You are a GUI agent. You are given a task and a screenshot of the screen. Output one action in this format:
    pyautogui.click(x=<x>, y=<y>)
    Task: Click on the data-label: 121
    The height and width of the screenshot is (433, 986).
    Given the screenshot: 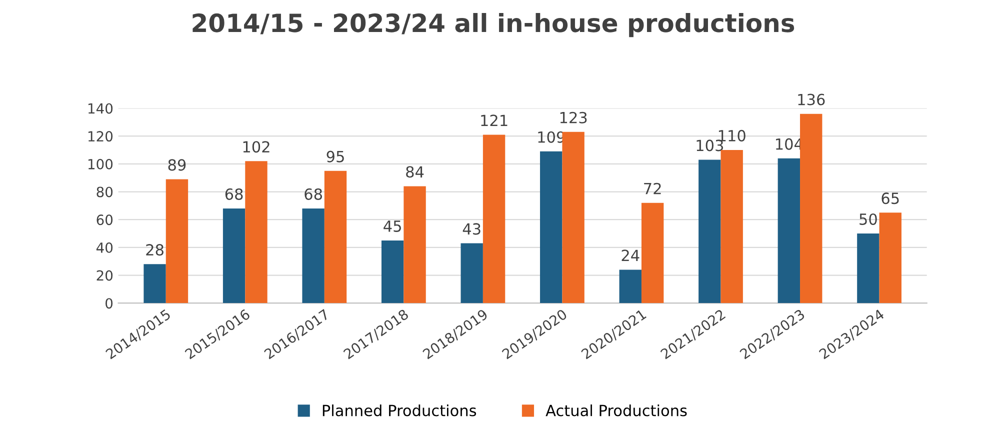 What is the action you would take?
    pyautogui.click(x=494, y=120)
    